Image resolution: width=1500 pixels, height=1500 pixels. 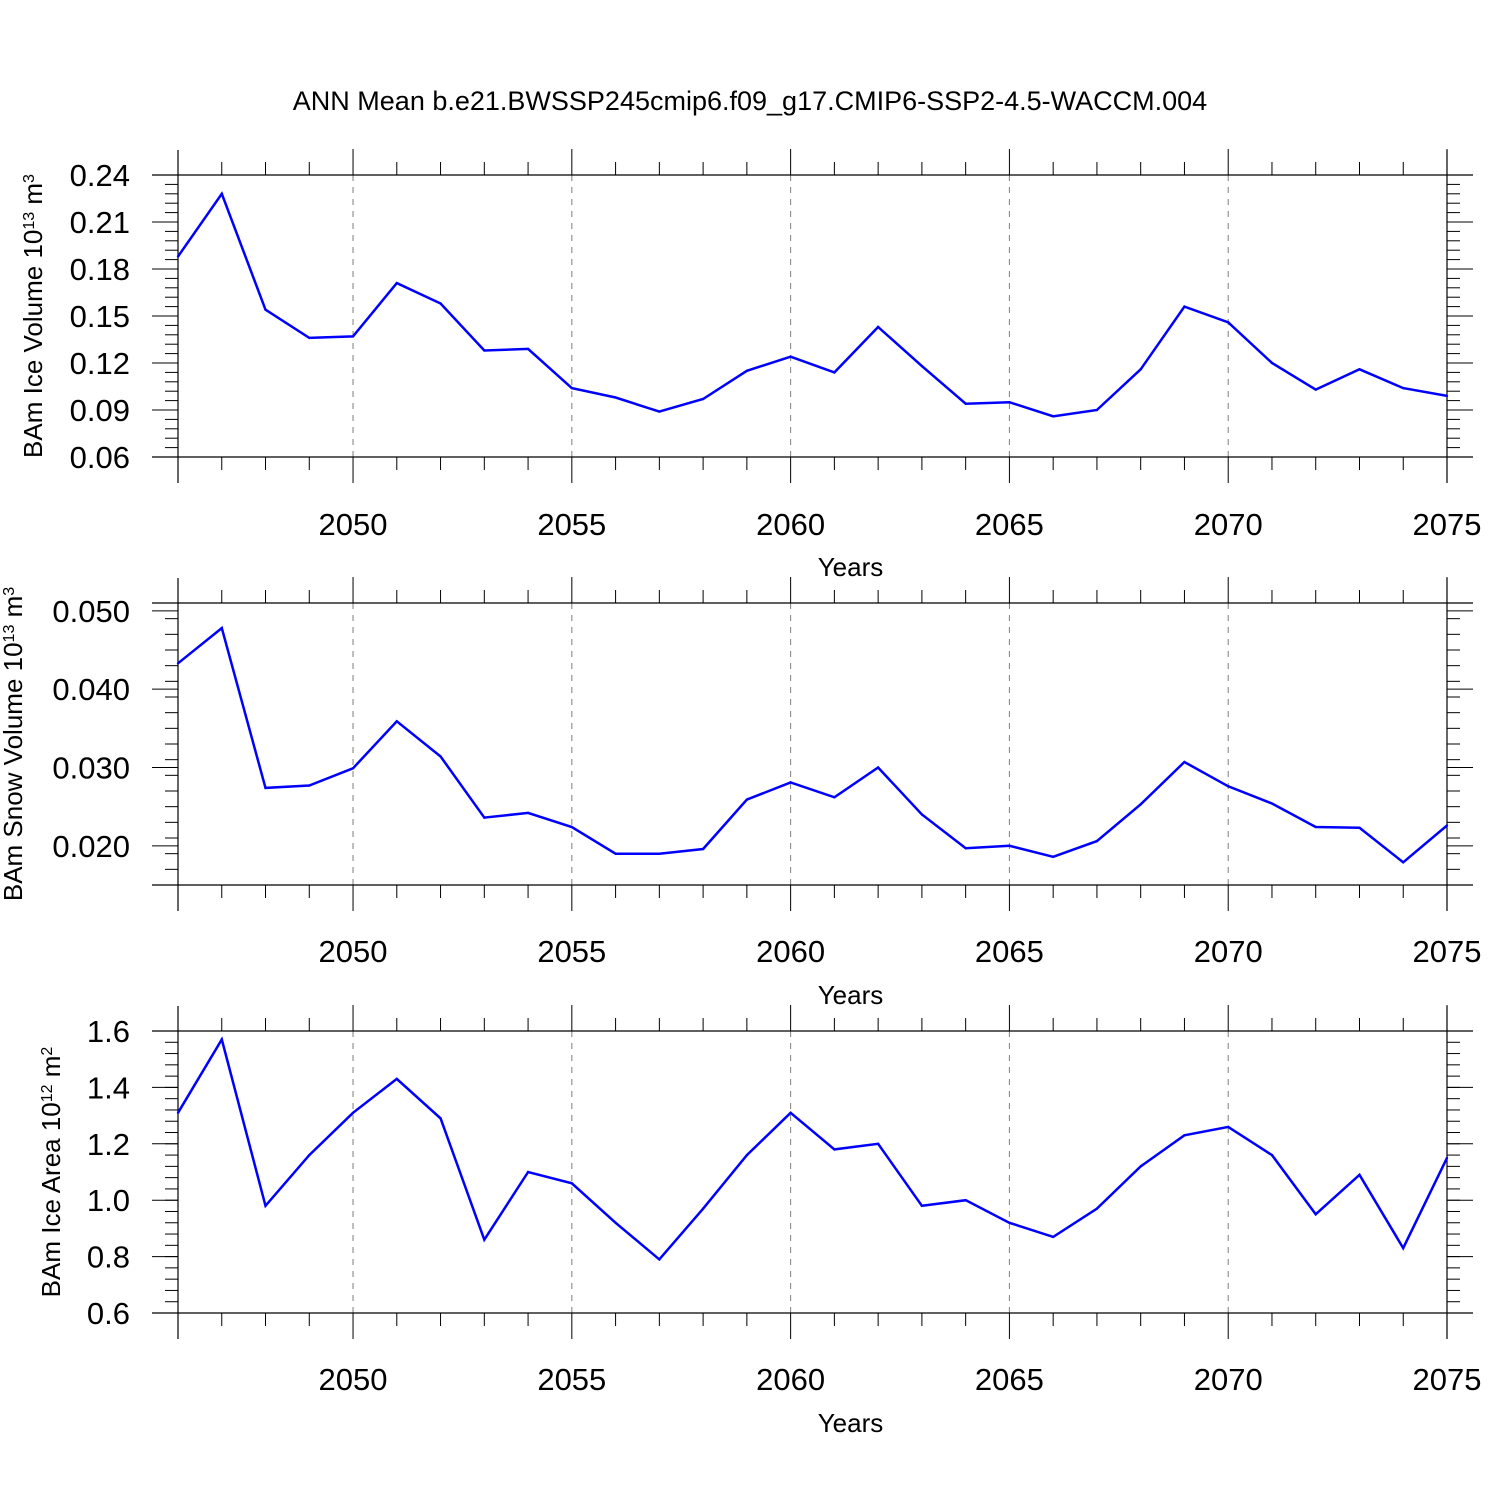 What do you see at coordinates (91, 611) in the screenshot?
I see `y-tick-label: 0.050` at bounding box center [91, 611].